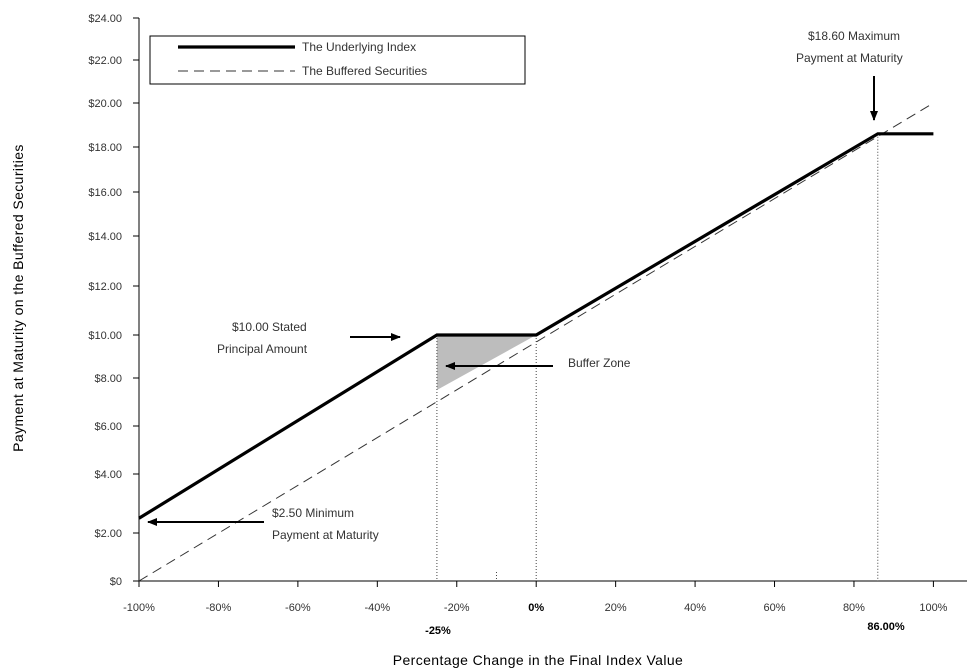  Describe the element at coordinates (535, 597) in the screenshot. I see `x-axis-ticks: -100% -80% -60% -40% -20% 0% 20% 40% 60% 80% 100%` at that location.